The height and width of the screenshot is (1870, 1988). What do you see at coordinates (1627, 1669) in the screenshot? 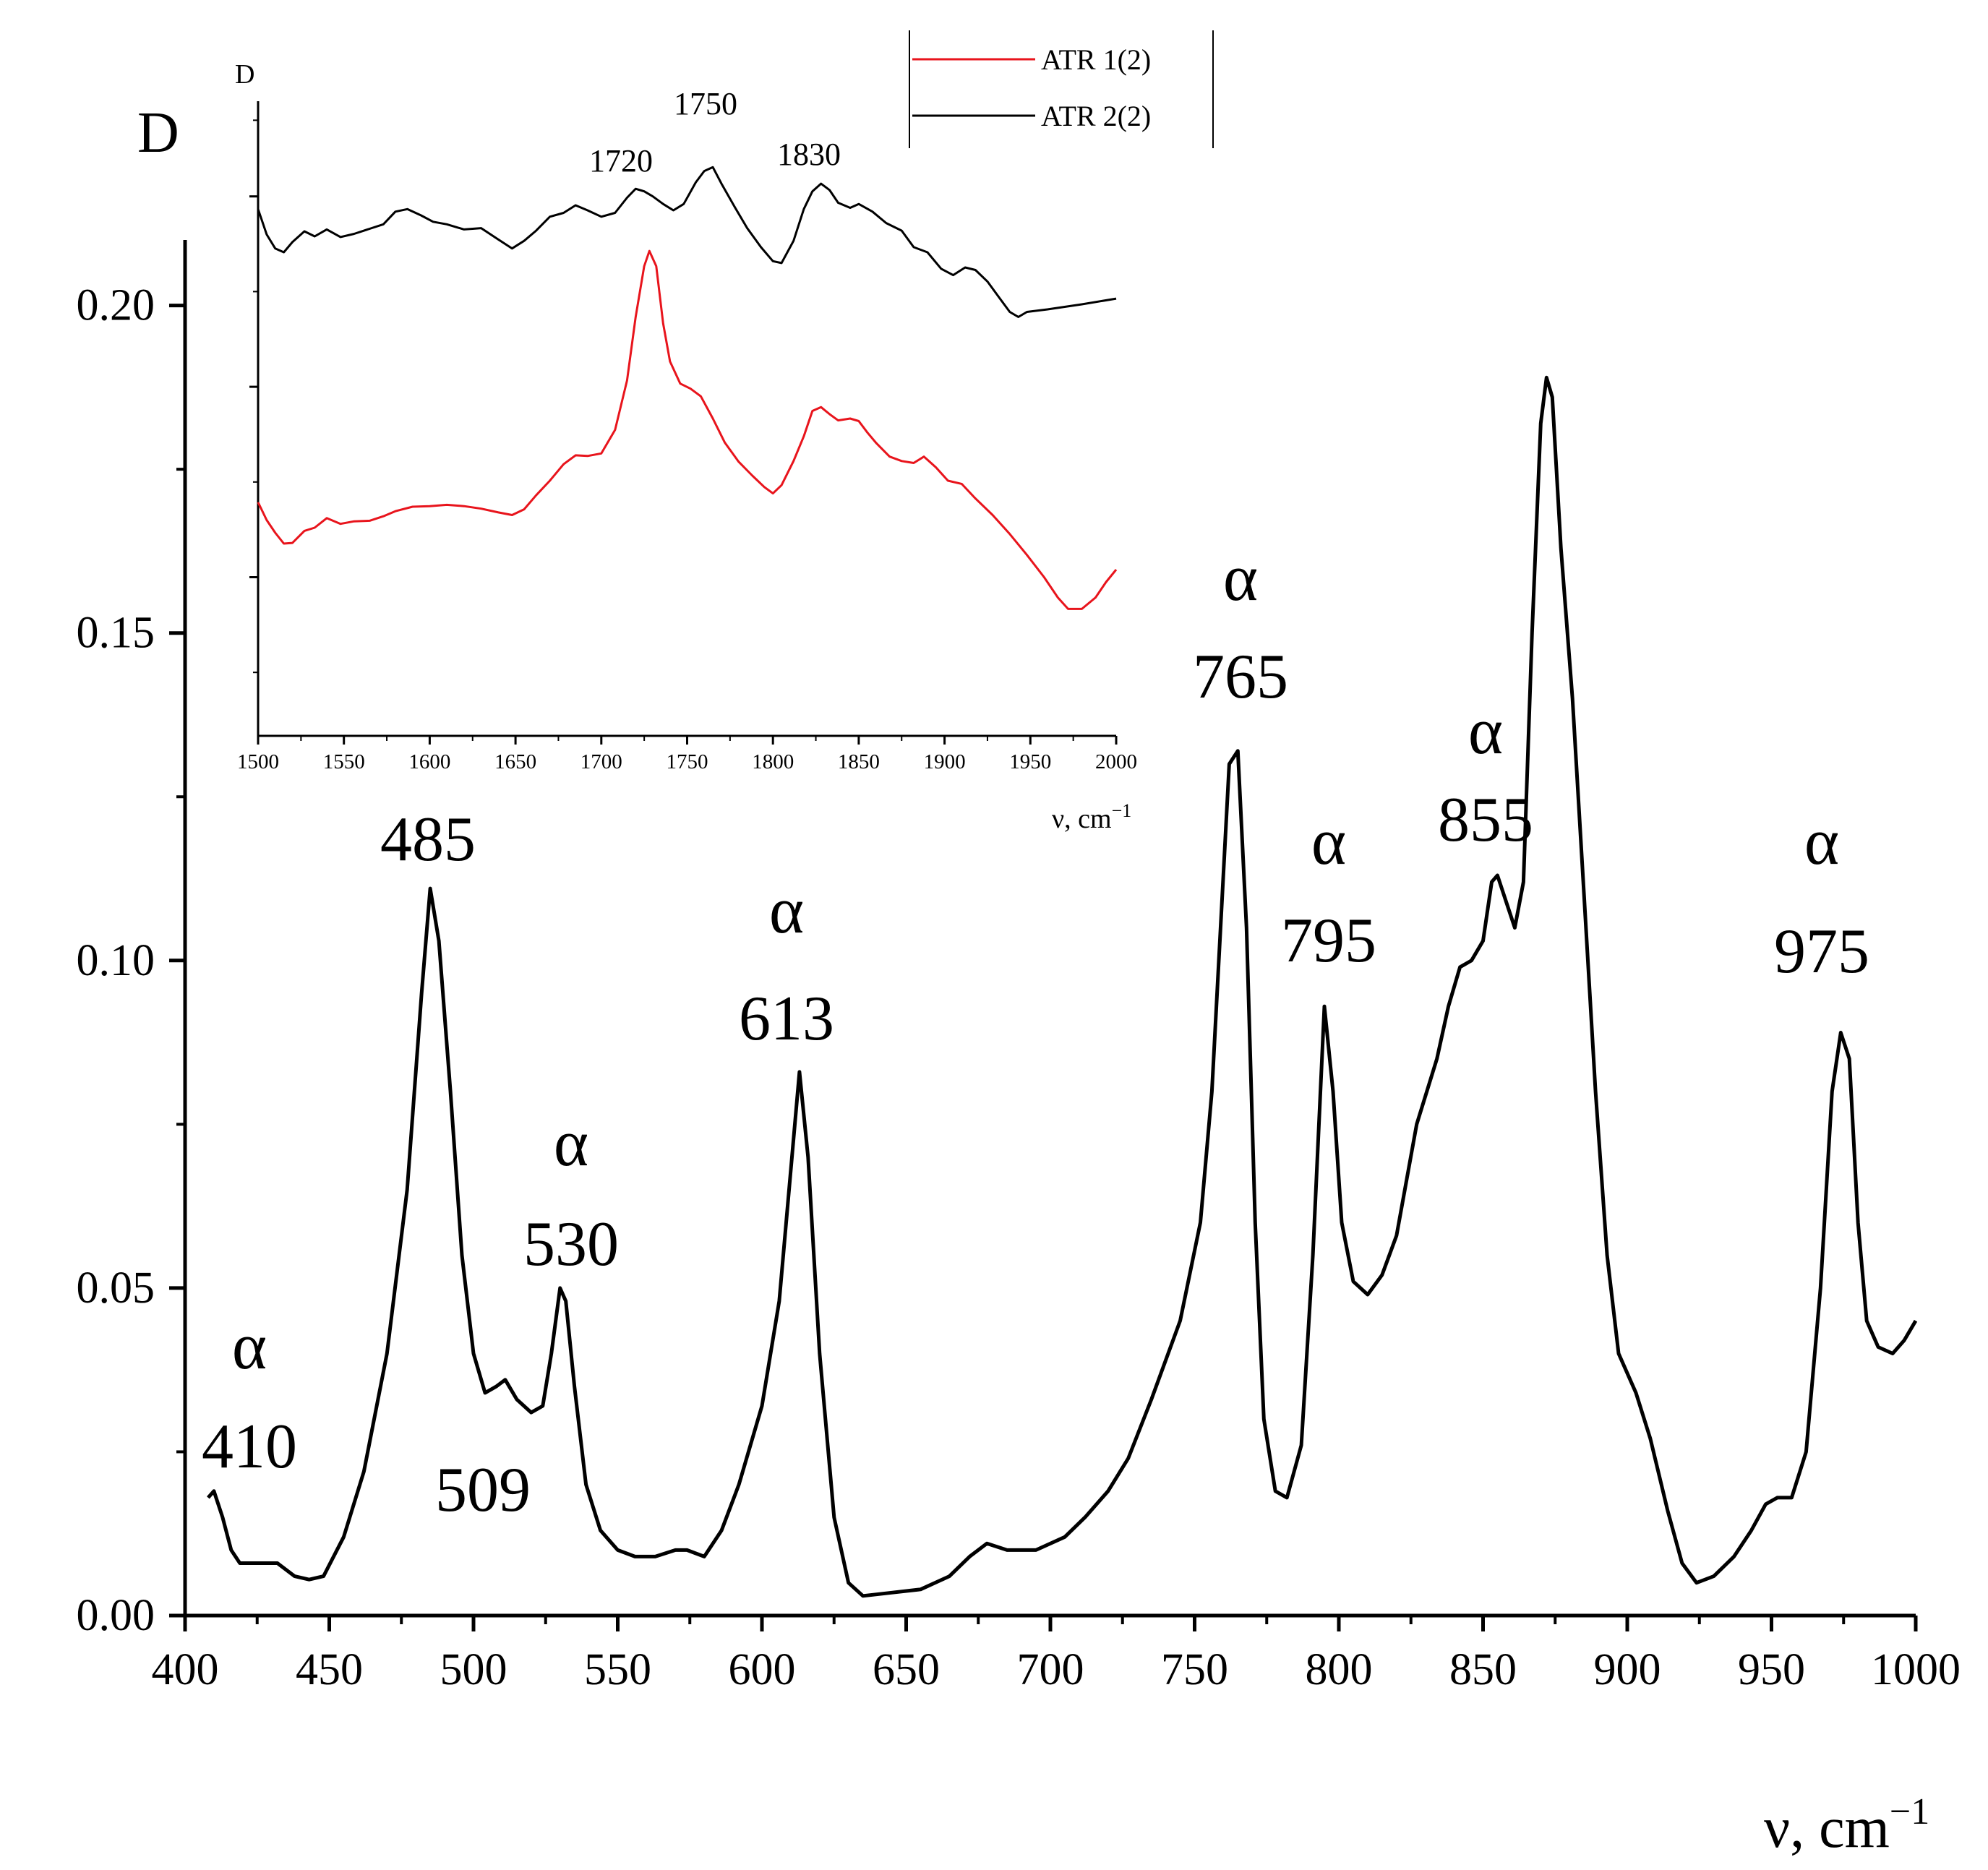
I see `main-x-tick-label-900: 900` at bounding box center [1627, 1669].